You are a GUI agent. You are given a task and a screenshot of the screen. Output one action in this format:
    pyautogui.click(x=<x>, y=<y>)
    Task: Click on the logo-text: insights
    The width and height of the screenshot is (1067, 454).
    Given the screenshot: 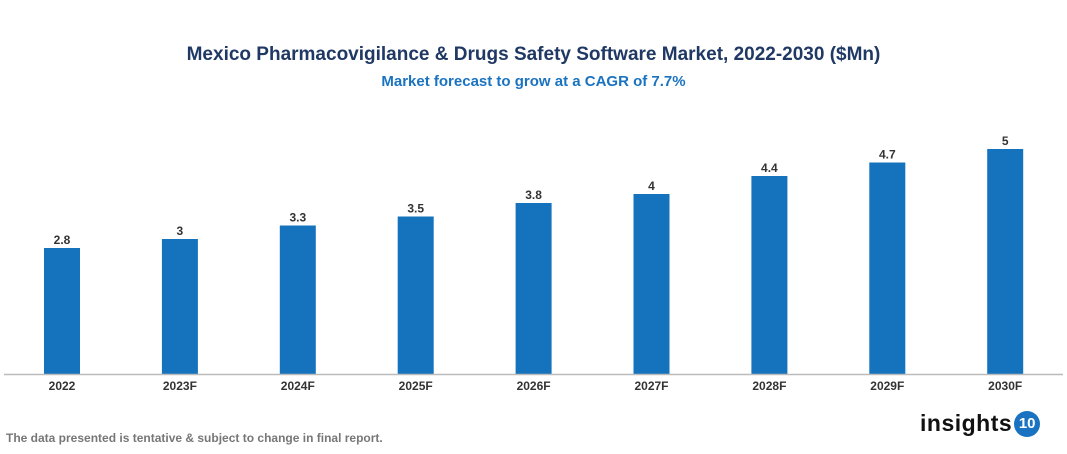 What is the action you would take?
    pyautogui.click(x=966, y=423)
    